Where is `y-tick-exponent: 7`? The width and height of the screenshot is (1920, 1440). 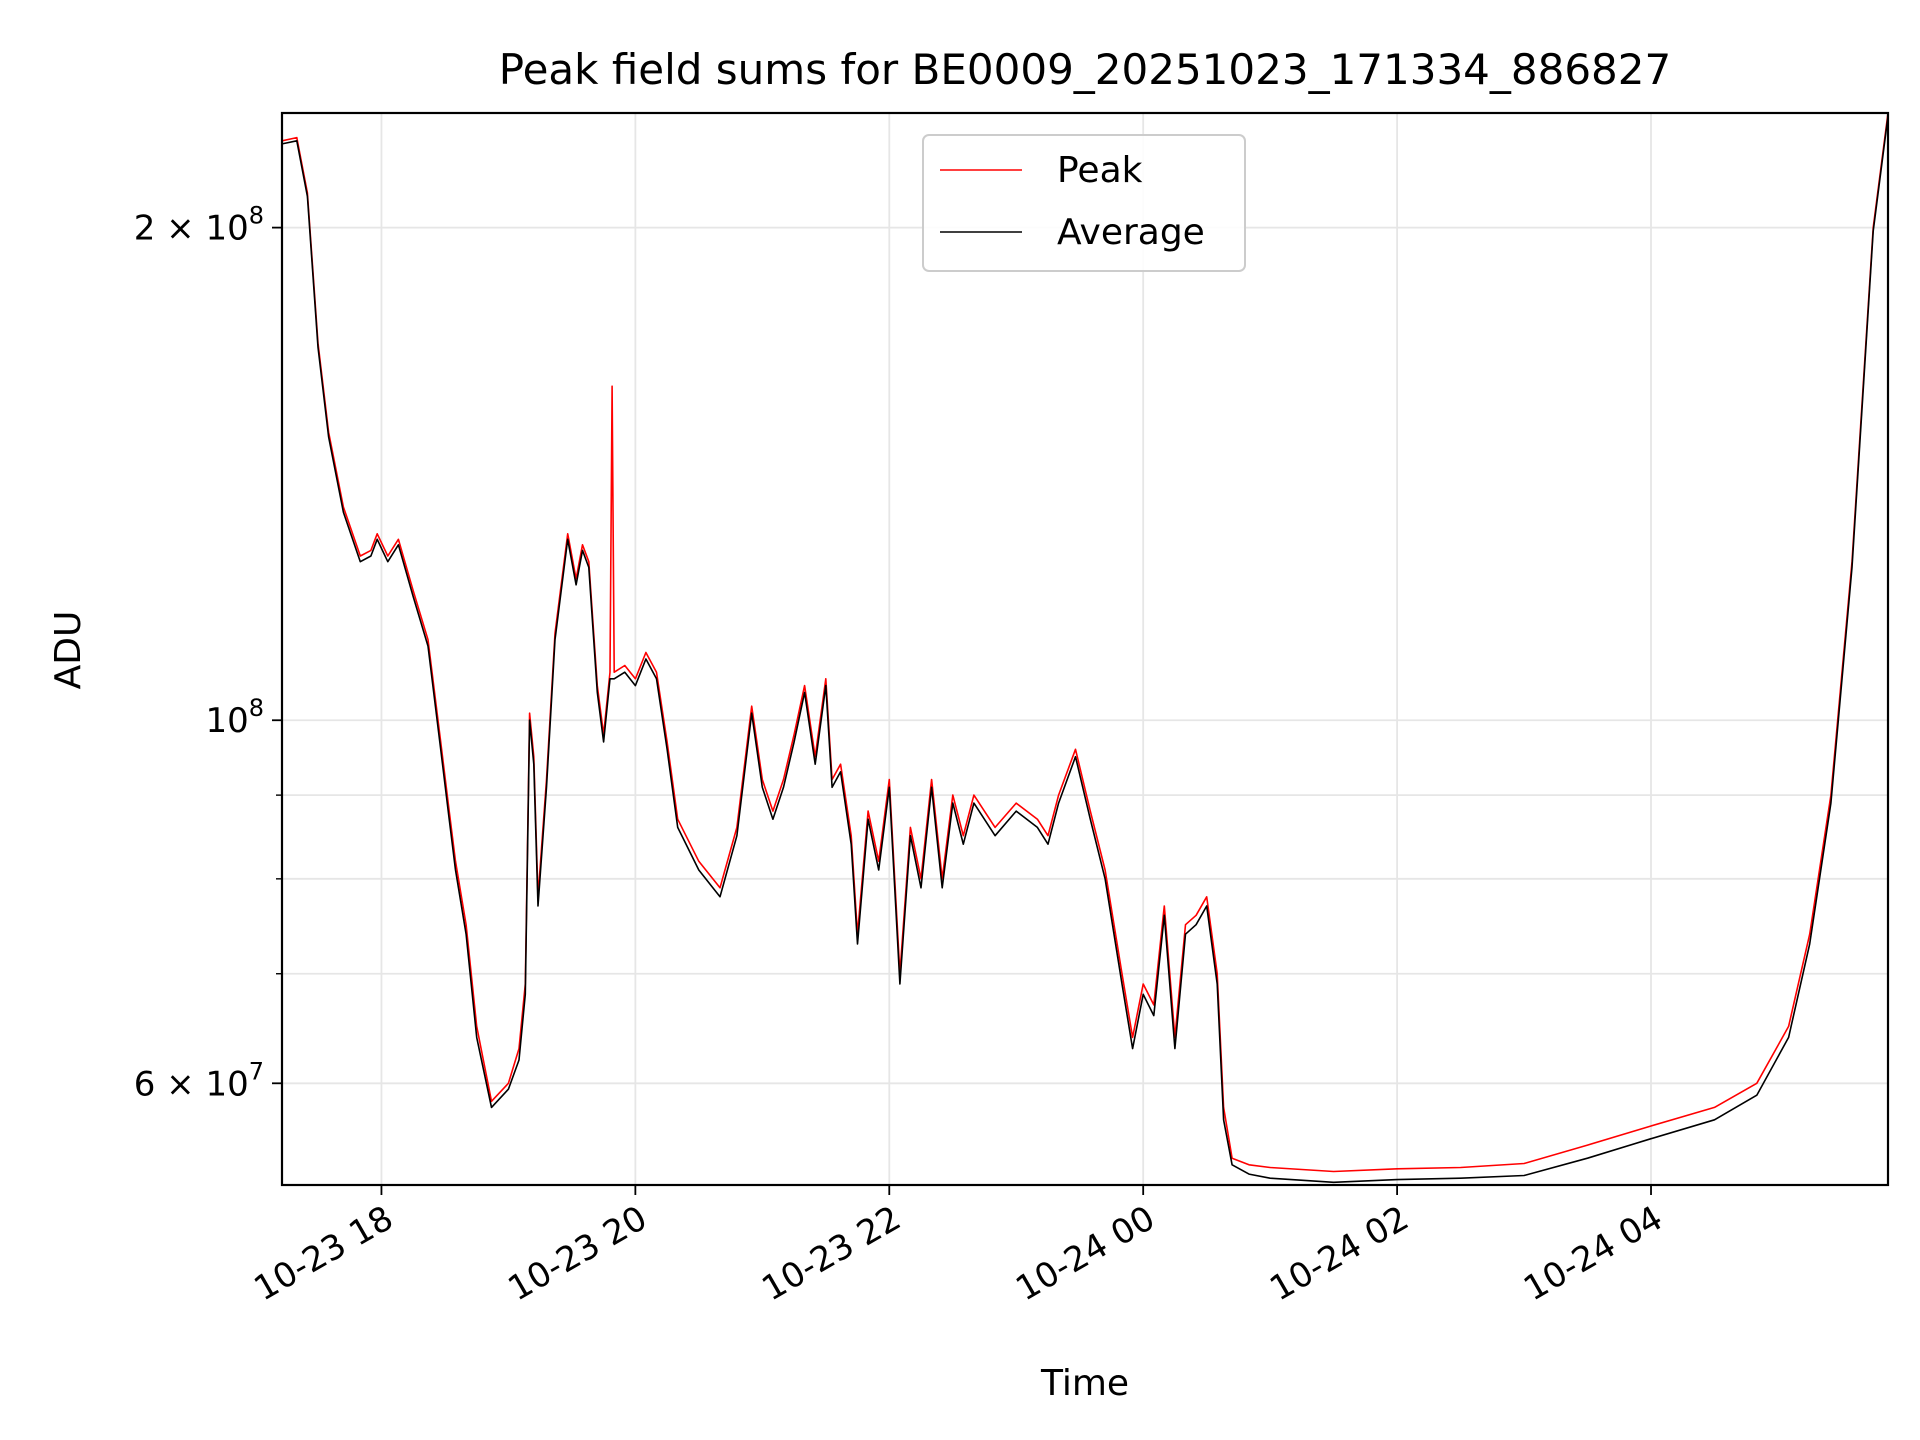
y-tick-exponent: 7 is located at coordinates (256, 1071).